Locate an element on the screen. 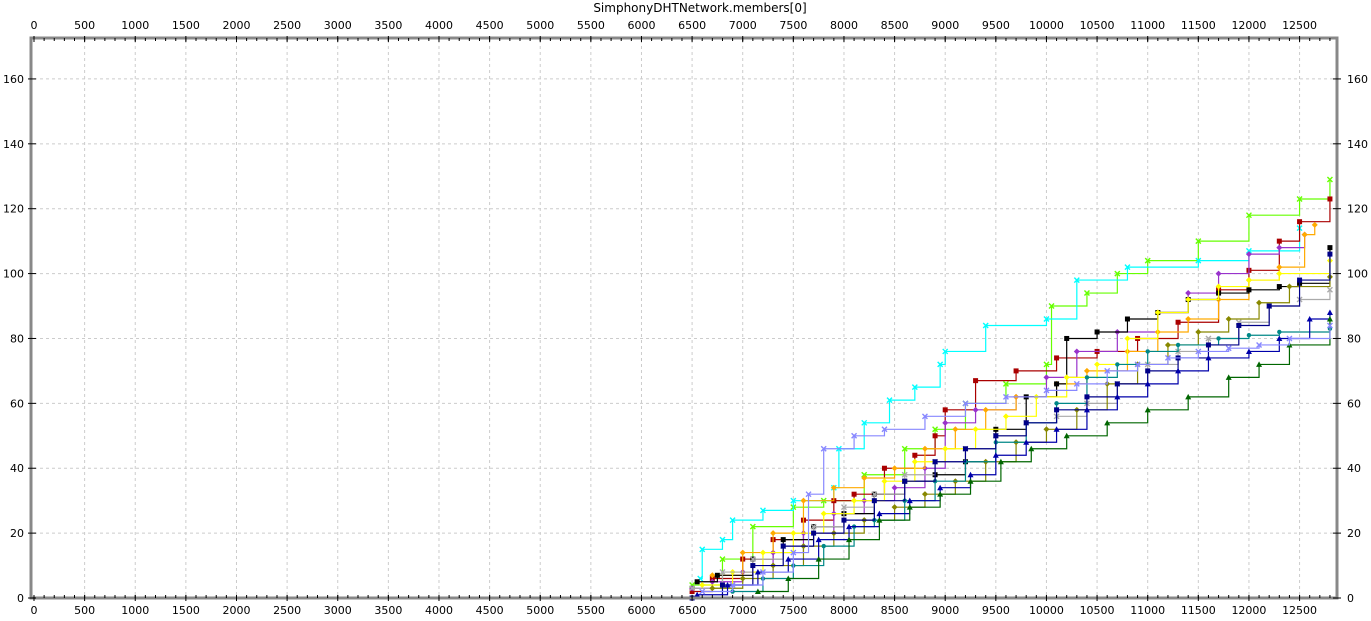 This screenshot has width=1371, height=621. x-tick-label-top: 12500 is located at coordinates (1299, 25).